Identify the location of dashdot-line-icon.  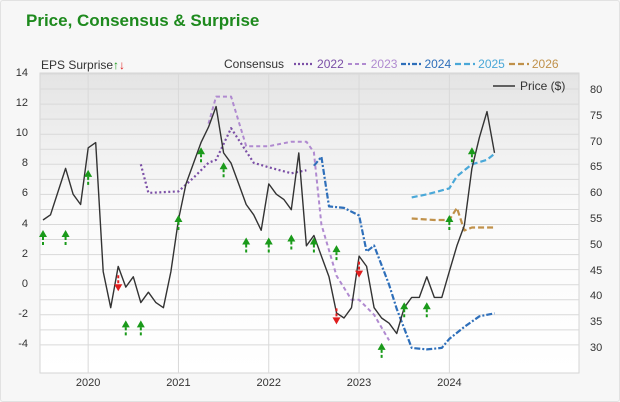
(411, 64).